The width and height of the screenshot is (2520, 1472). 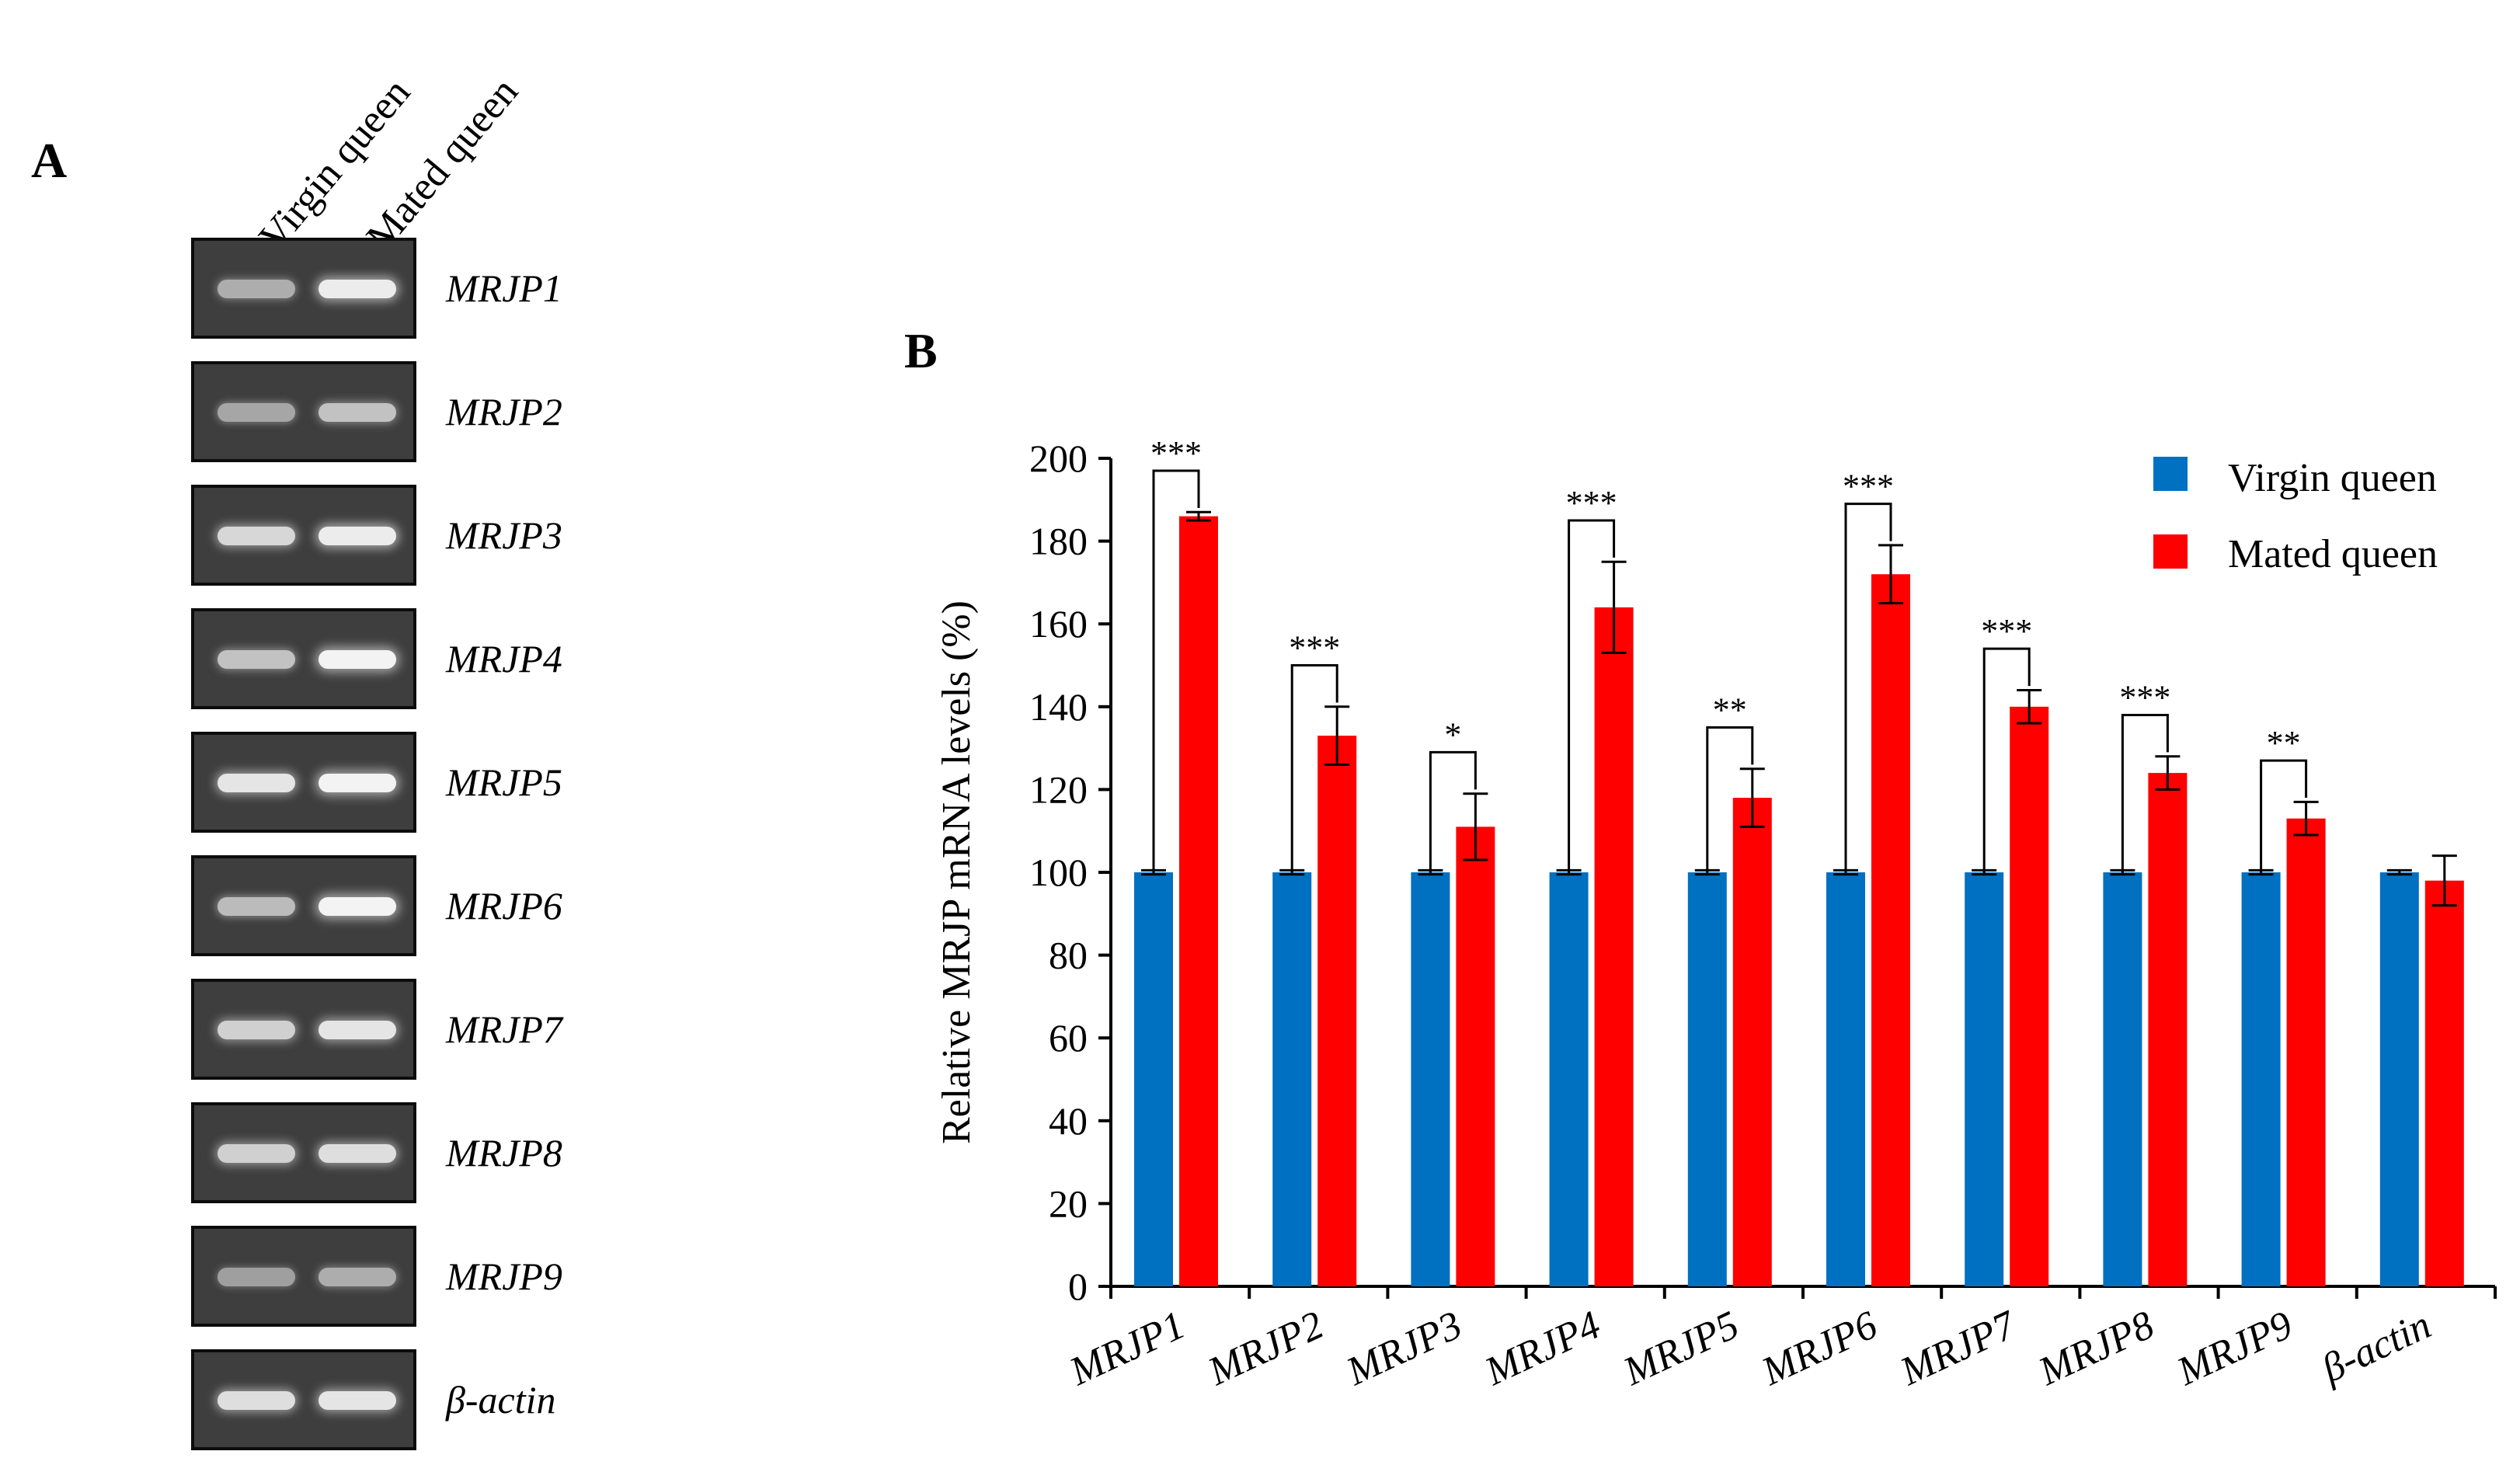 What do you see at coordinates (2170, 551) in the screenshot?
I see `legend-swatch-mated-queen` at bounding box center [2170, 551].